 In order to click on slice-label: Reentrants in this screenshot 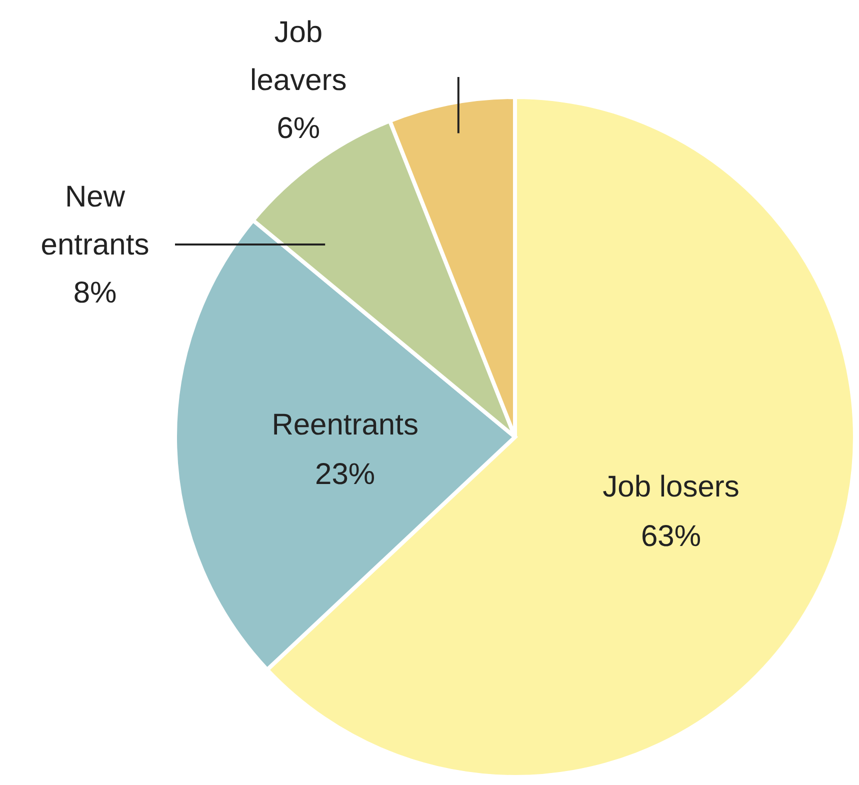, I will do `click(345, 425)`.